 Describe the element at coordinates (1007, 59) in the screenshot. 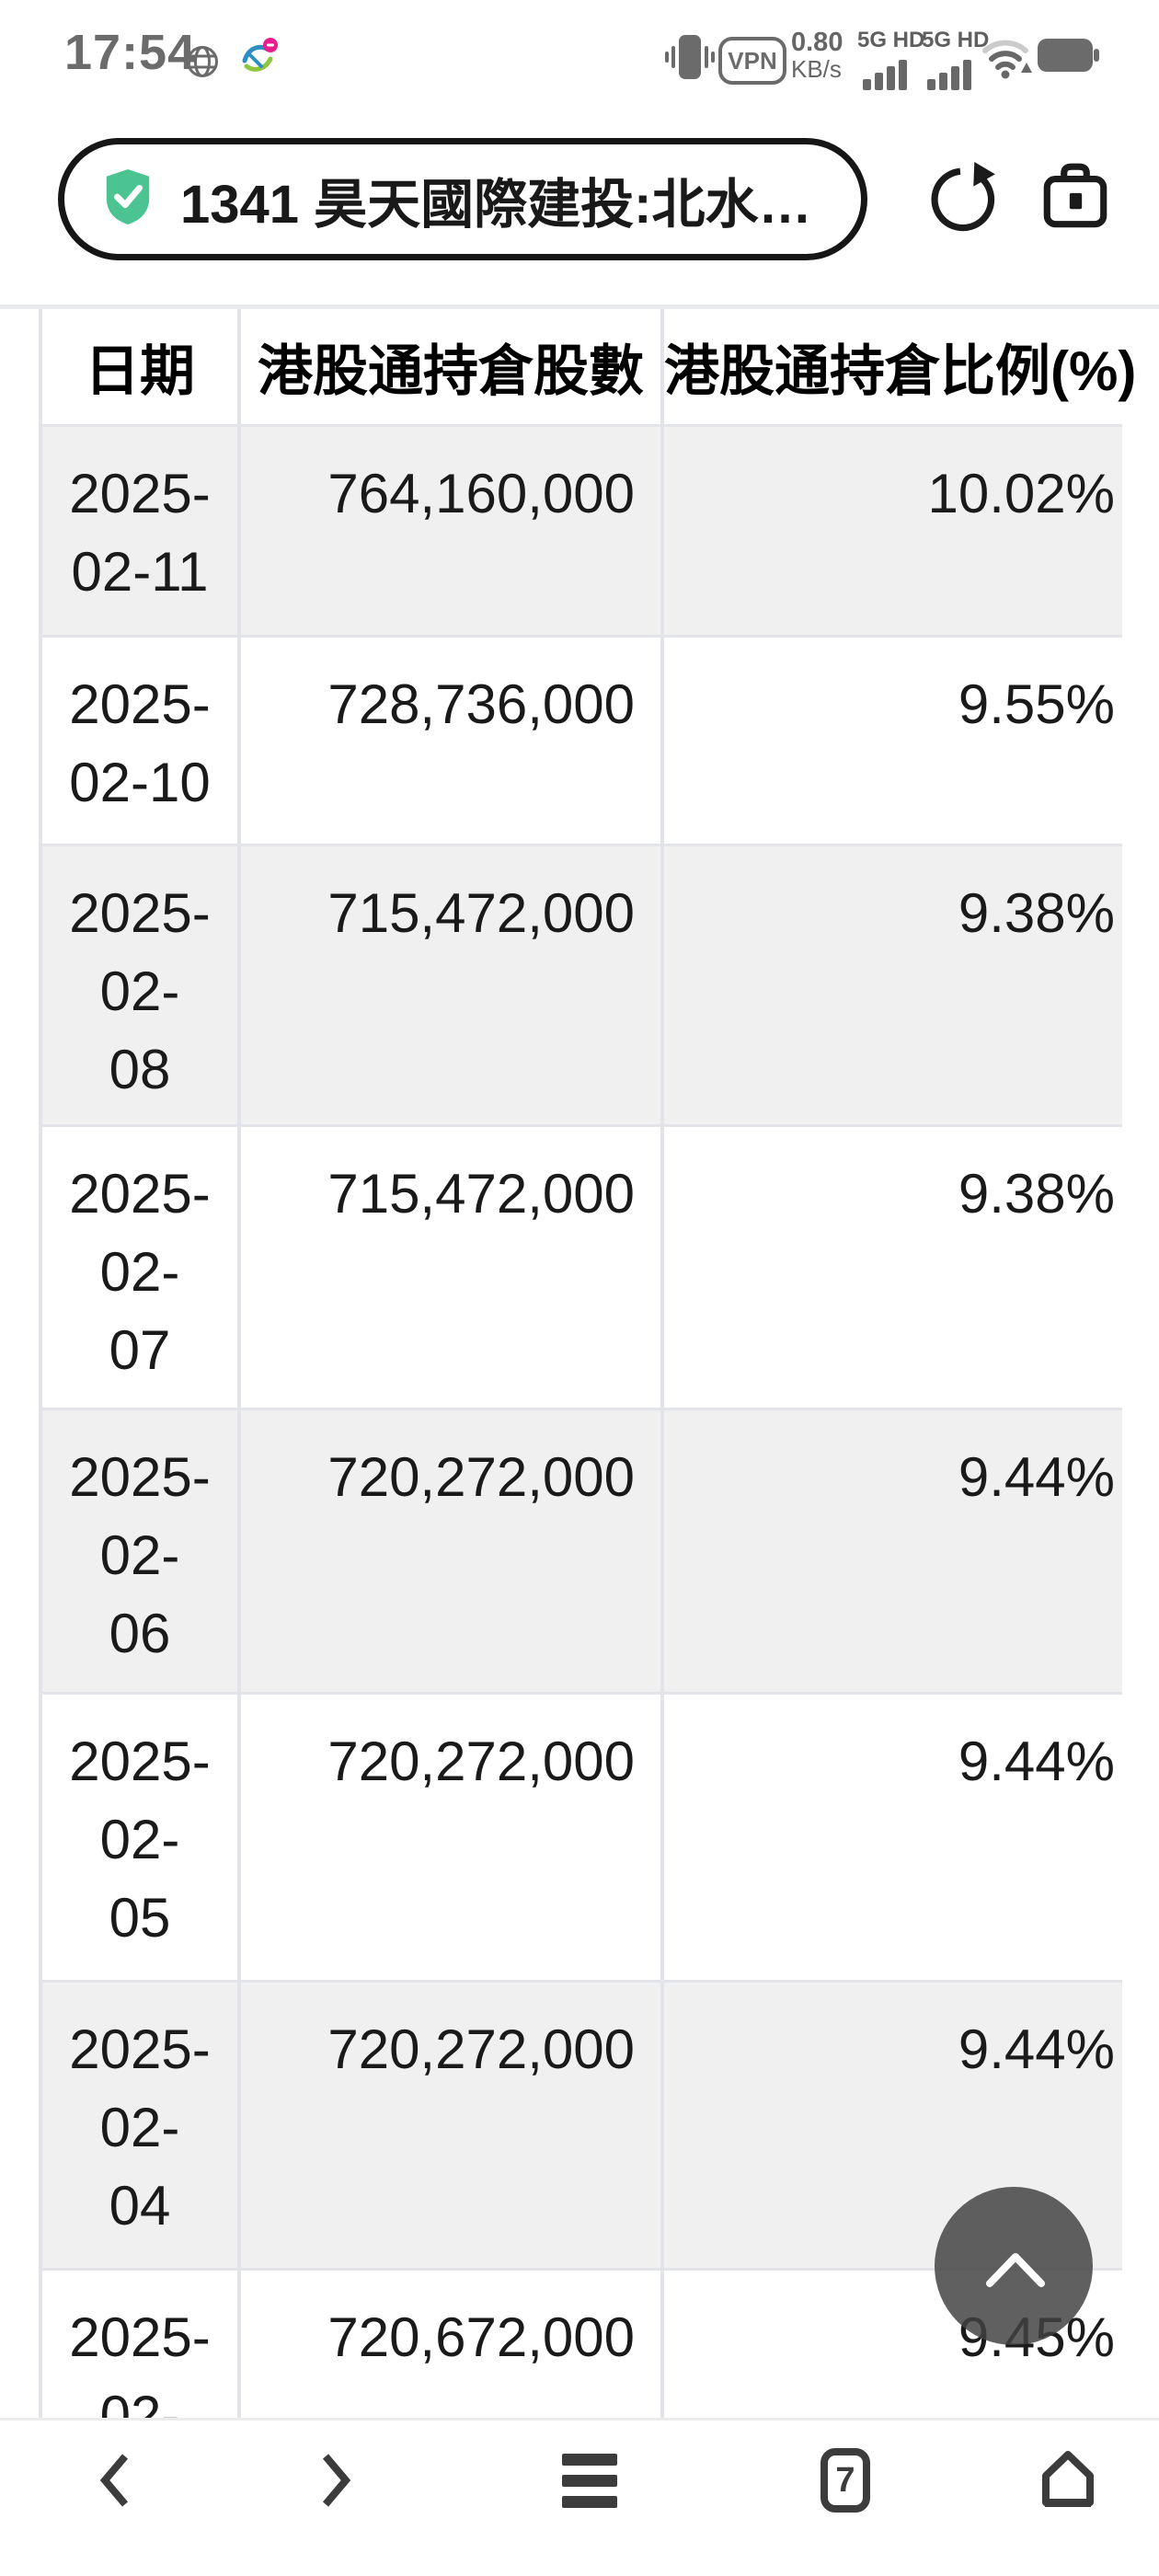

I see `wifi-icon` at that location.